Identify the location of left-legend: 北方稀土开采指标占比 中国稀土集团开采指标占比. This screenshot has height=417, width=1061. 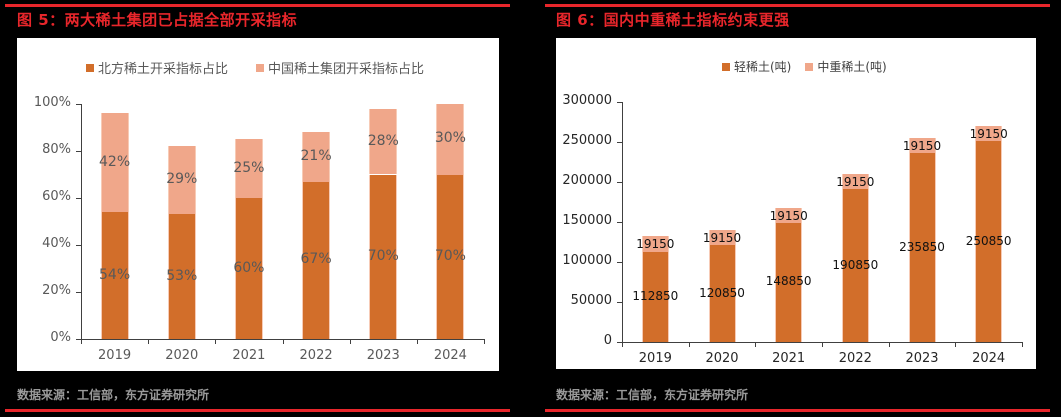
(269, 67).